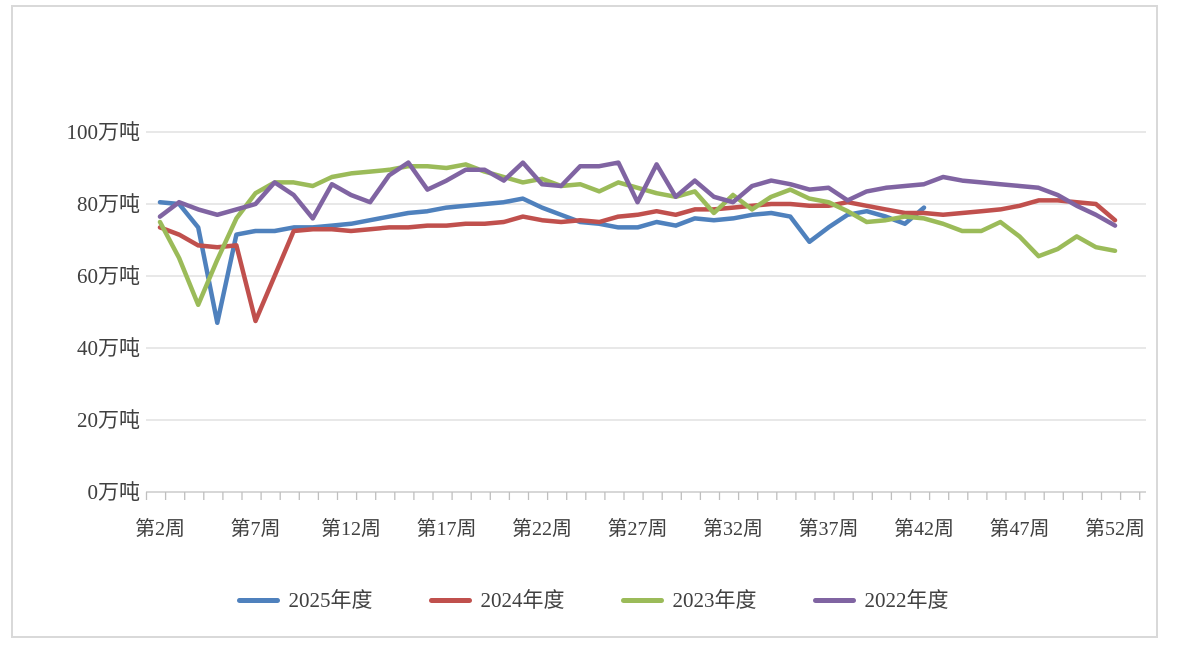  I want to click on y-axis-label: 100万吨, so click(104, 132).